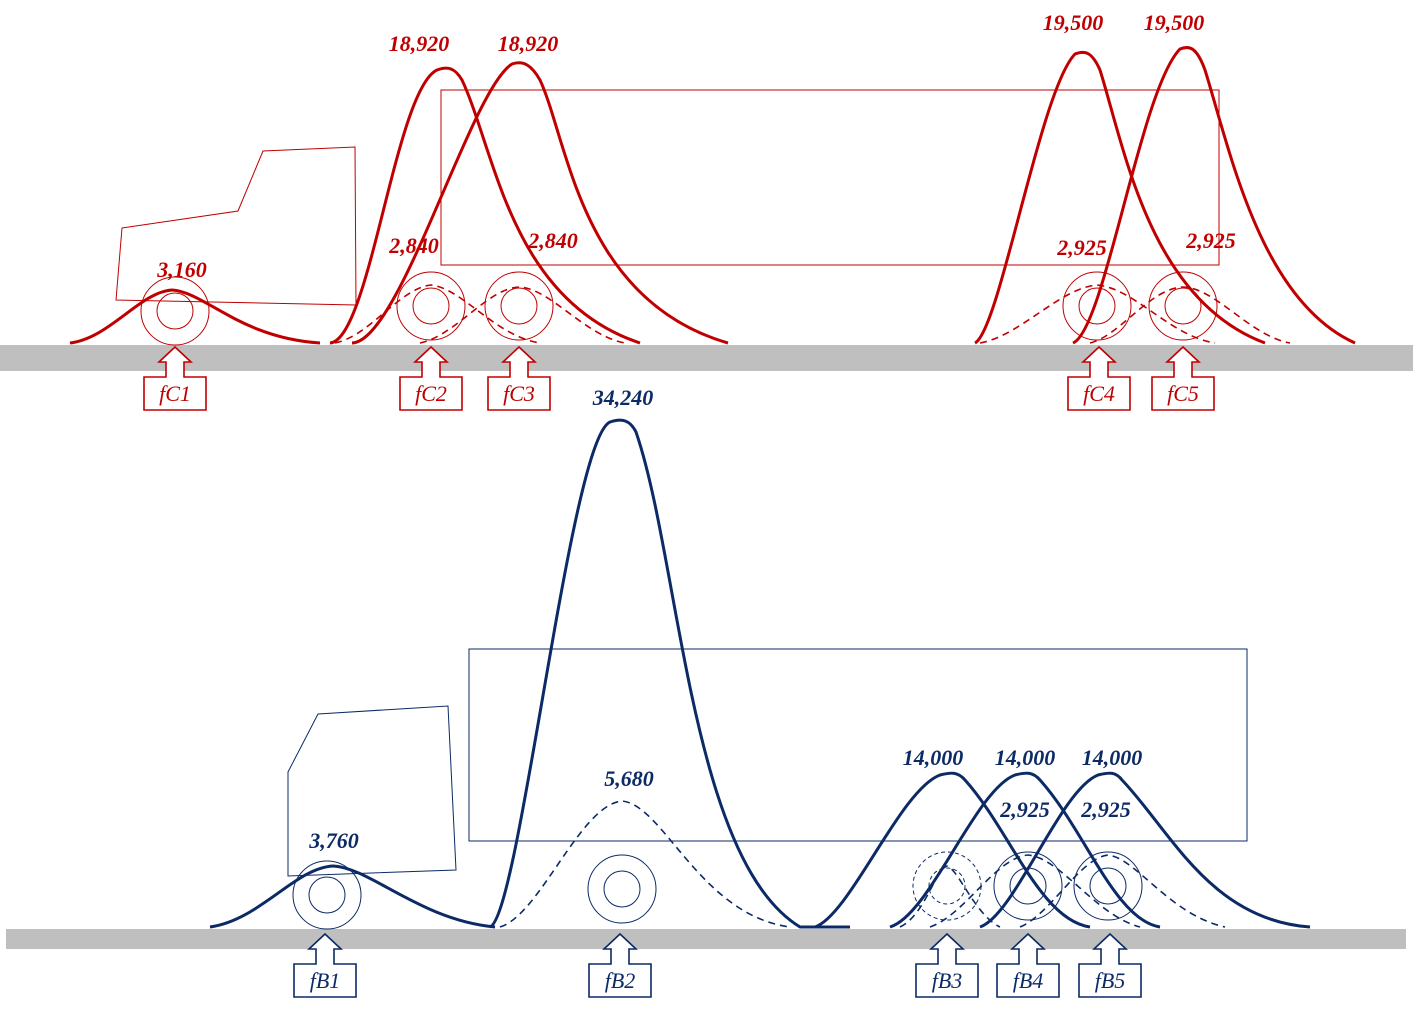 The height and width of the screenshot is (1012, 1413). Describe the element at coordinates (333, 840) in the screenshot. I see `bottom-peak-label-1: 3,760` at that location.